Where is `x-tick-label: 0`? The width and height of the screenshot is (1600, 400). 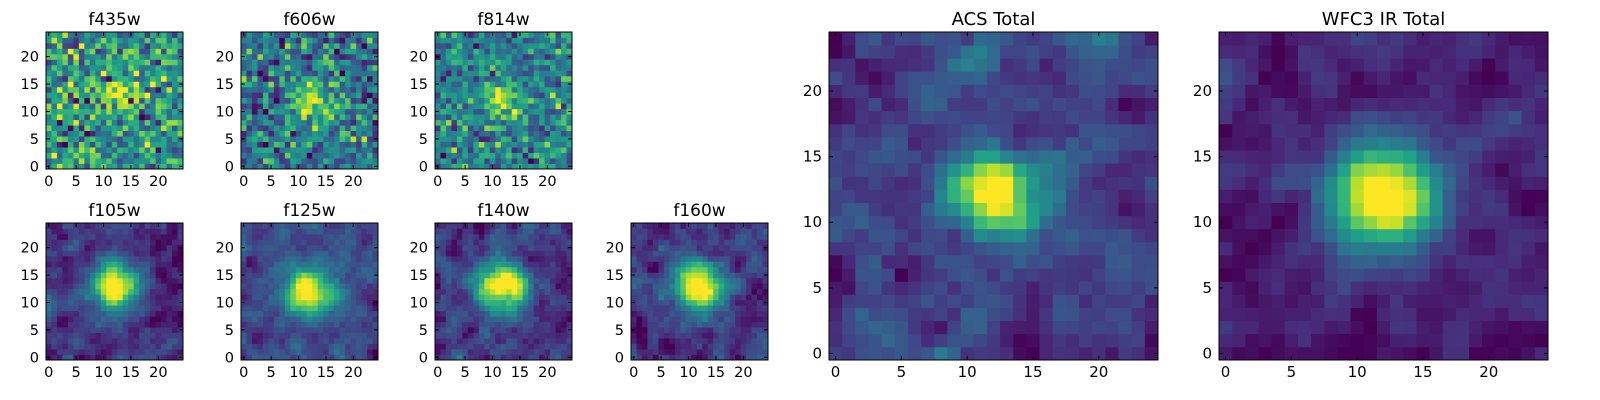
x-tick-label: 0 is located at coordinates (437, 373).